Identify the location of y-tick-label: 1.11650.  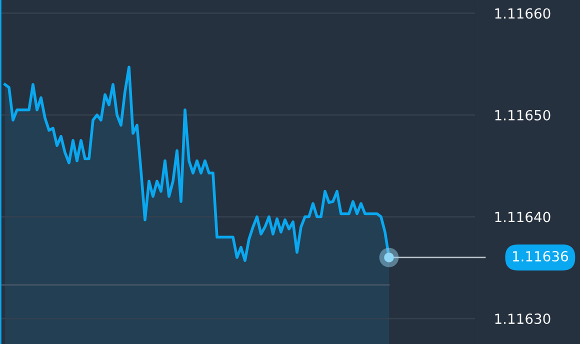
(522, 115).